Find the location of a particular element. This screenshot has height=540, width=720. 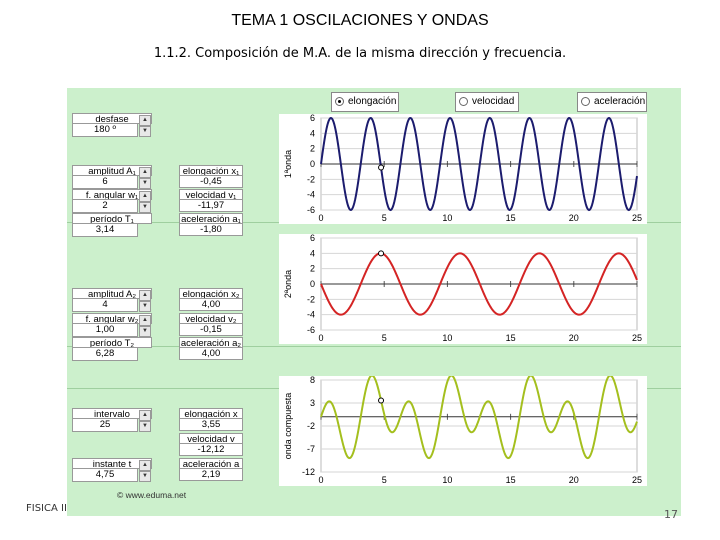

y-tick-label: -7 is located at coordinates (311, 449).